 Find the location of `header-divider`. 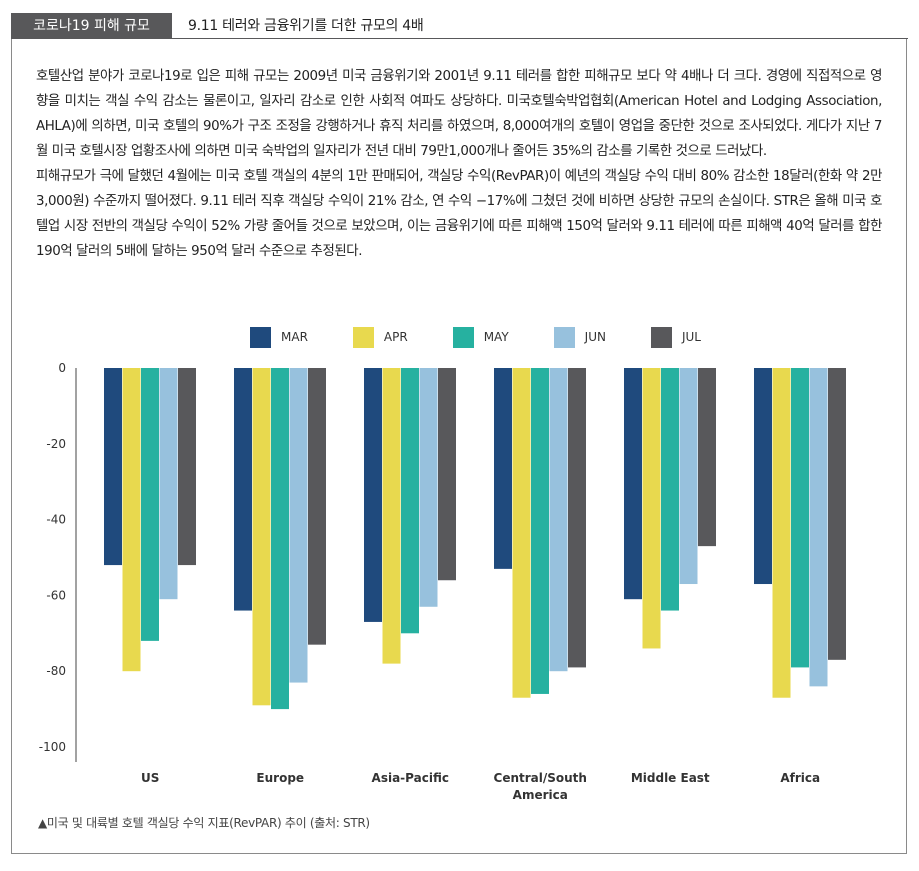

header-divider is located at coordinates (459, 38).